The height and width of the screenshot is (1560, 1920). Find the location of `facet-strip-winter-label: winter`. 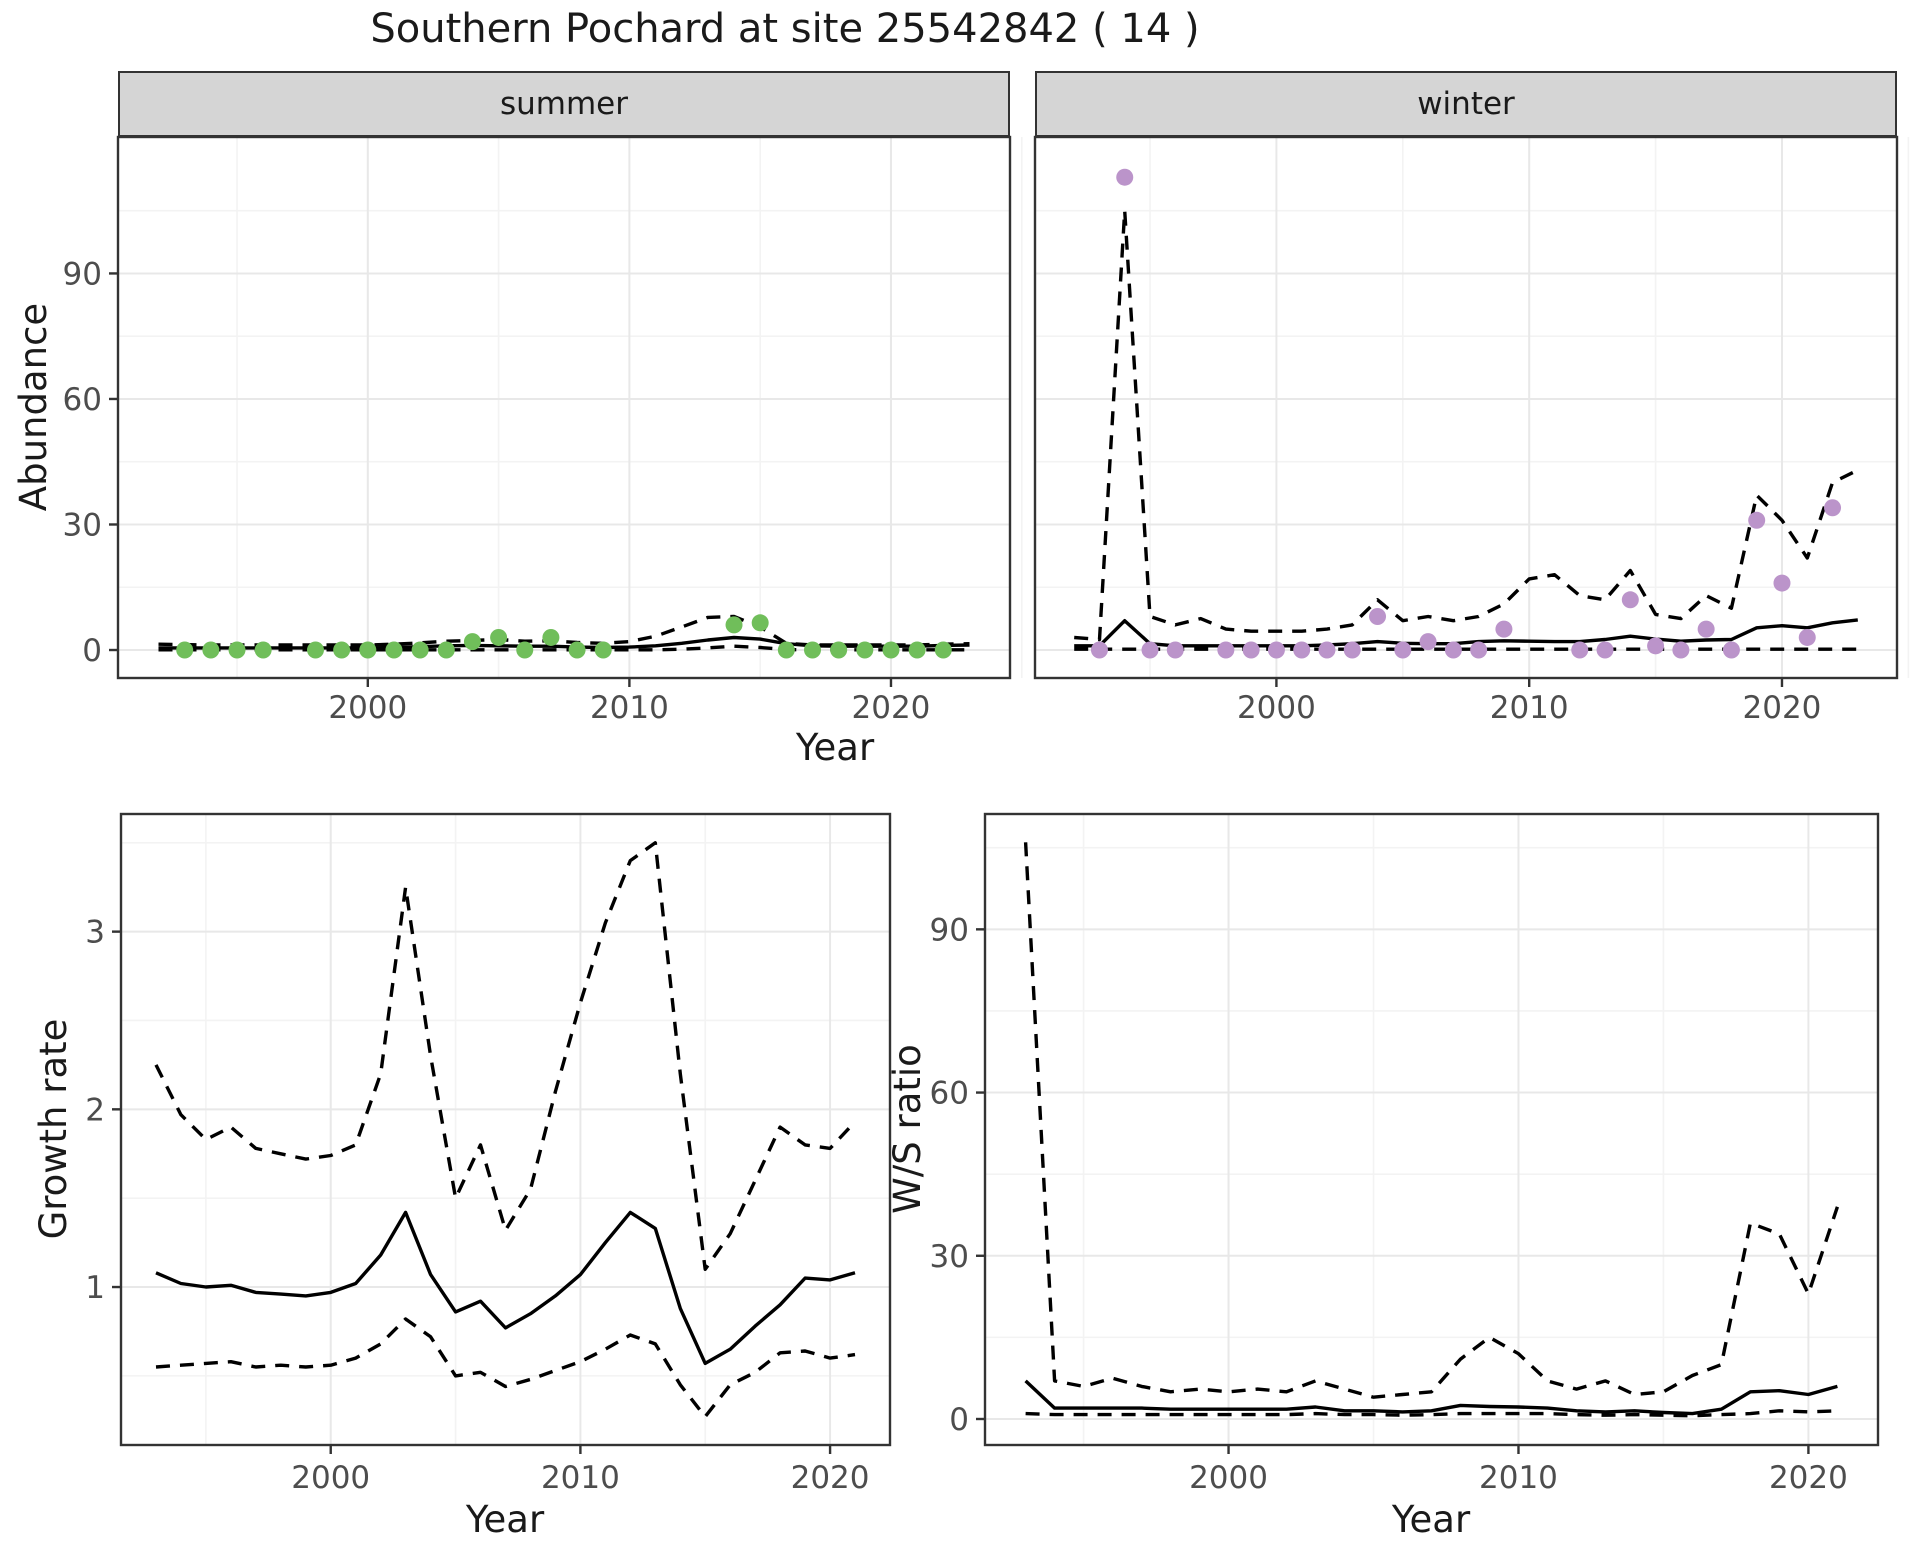

facet-strip-winter-label: winter is located at coordinates (1466, 104).